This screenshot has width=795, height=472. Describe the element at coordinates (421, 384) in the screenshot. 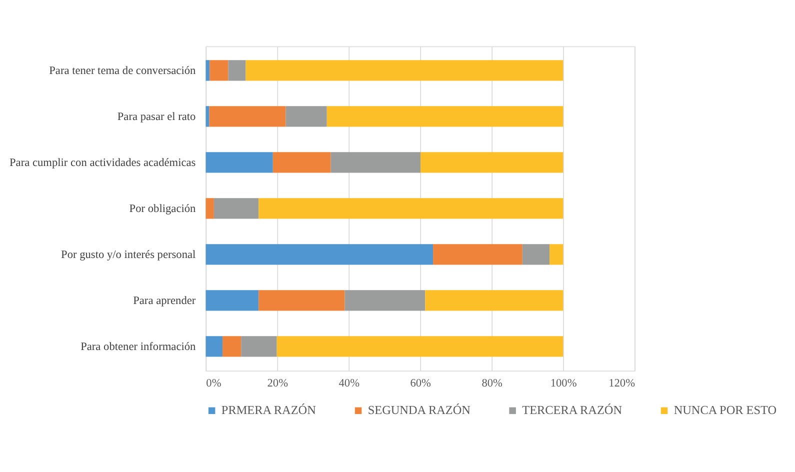

I see `x-tick-label: 60%` at that location.